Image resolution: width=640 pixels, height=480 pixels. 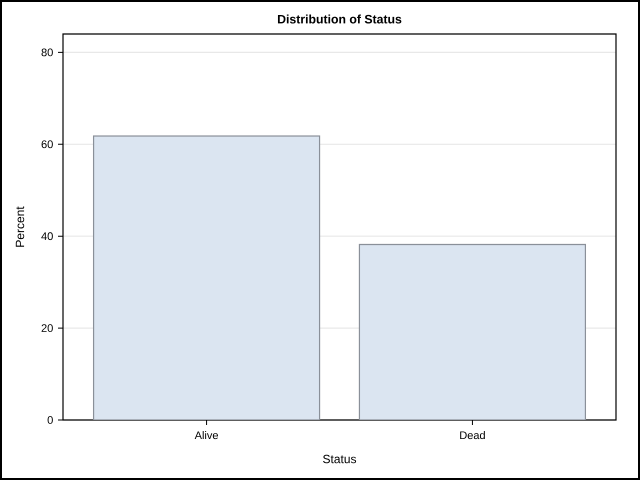 What do you see at coordinates (47, 144) in the screenshot?
I see `y-tick-label: 60` at bounding box center [47, 144].